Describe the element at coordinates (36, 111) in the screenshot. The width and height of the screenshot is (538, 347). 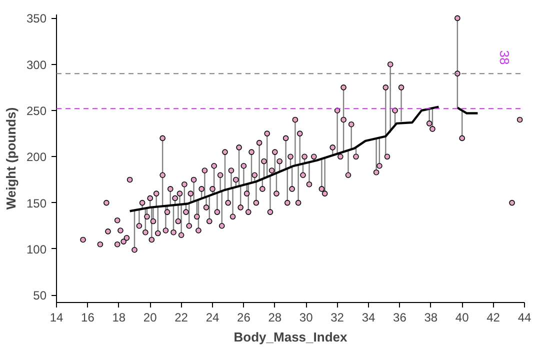
I see `y-tick-label: 250` at that location.